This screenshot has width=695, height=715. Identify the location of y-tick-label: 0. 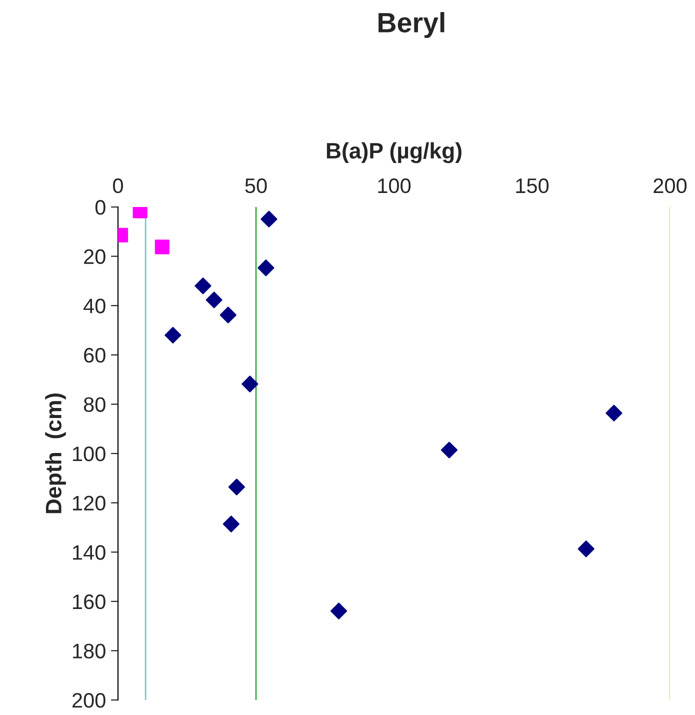
(100, 207).